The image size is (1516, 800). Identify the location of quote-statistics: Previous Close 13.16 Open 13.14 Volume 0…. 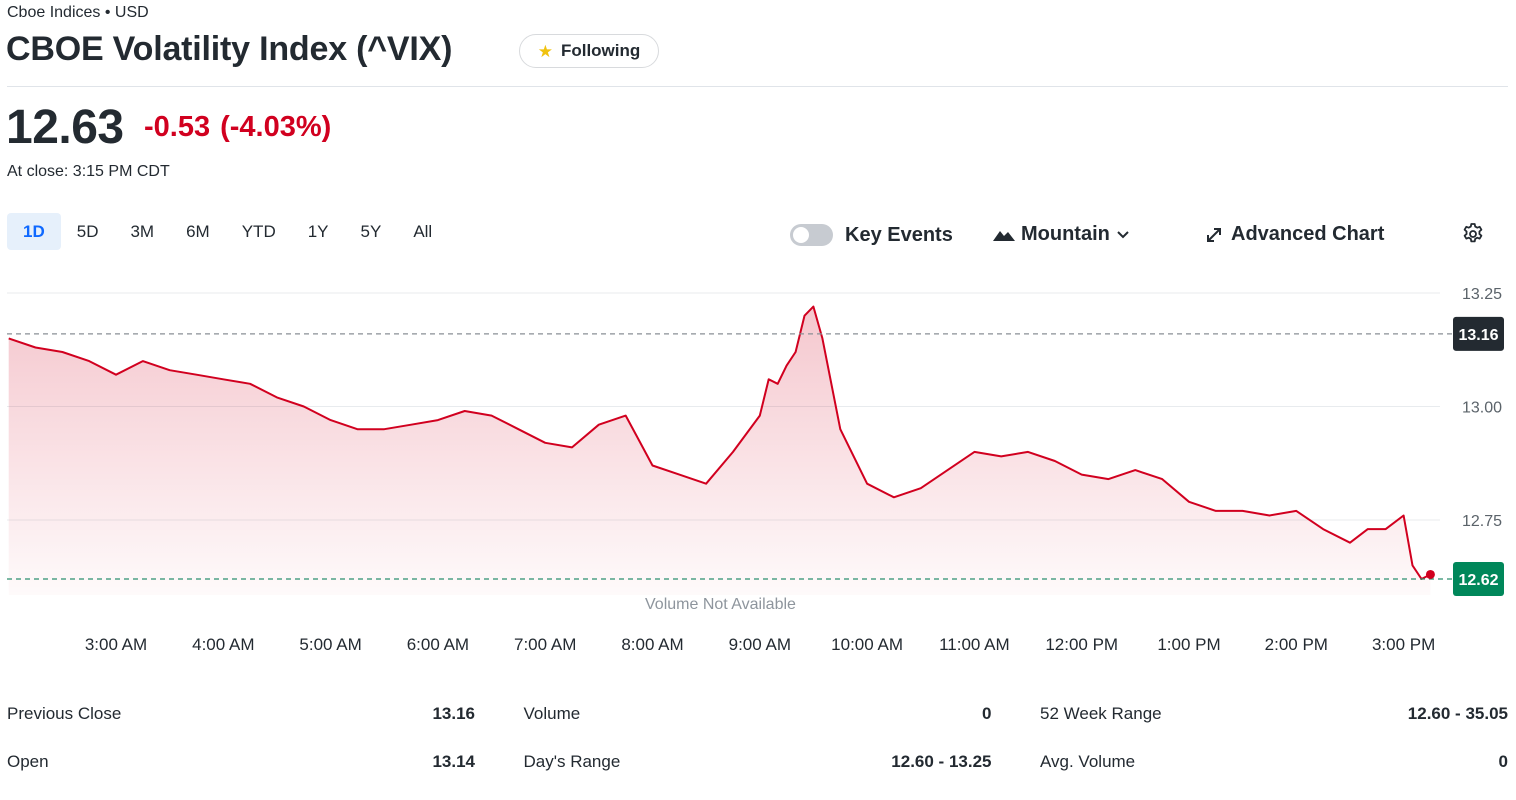
(757, 752).